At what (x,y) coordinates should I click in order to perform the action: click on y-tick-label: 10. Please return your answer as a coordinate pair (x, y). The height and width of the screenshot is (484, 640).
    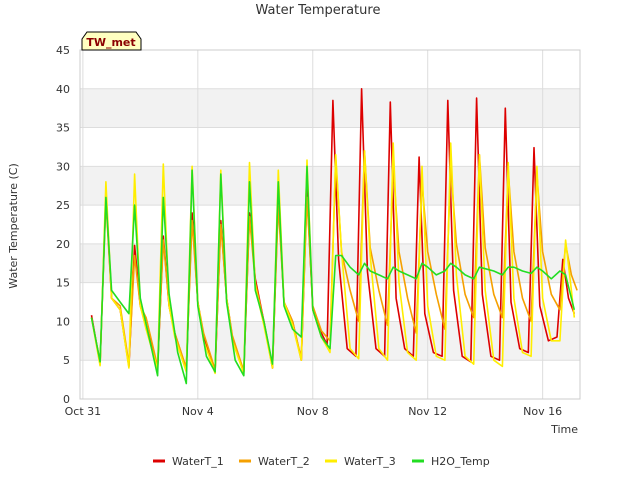
    Looking at the image, I should click on (63, 321).